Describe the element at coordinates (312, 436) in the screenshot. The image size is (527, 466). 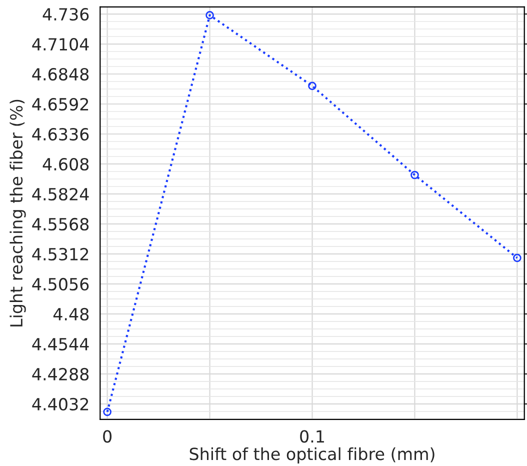
I see `x-tick-label: 0.1` at that location.